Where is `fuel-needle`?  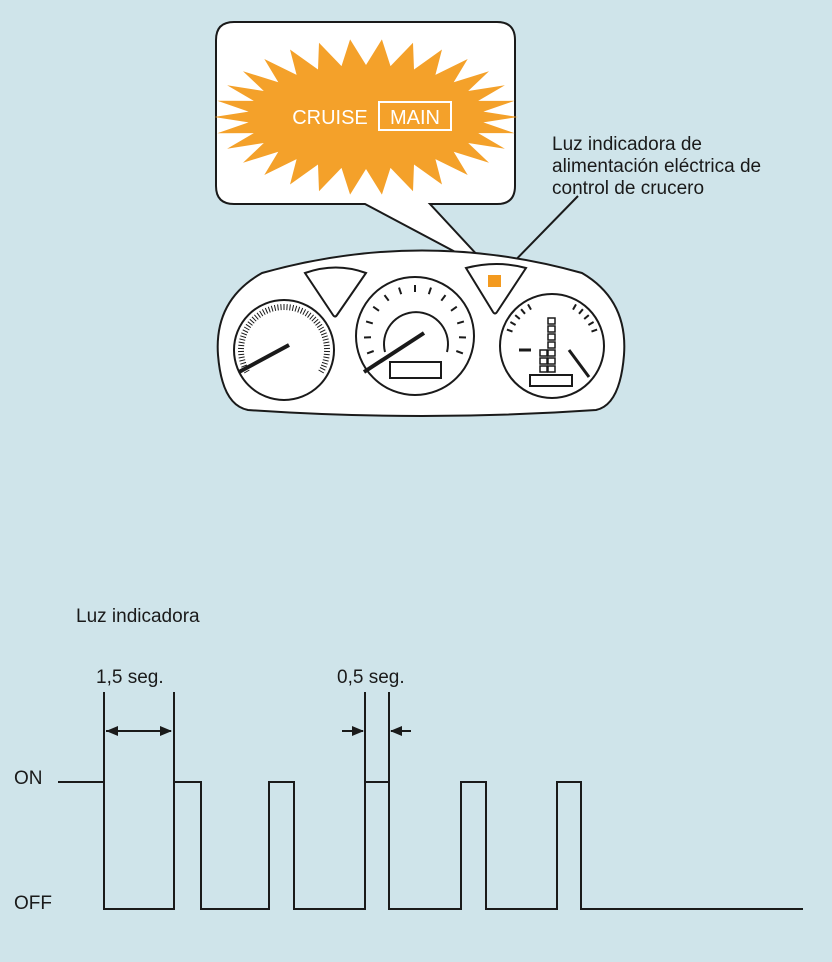
fuel-needle is located at coordinates (579, 363).